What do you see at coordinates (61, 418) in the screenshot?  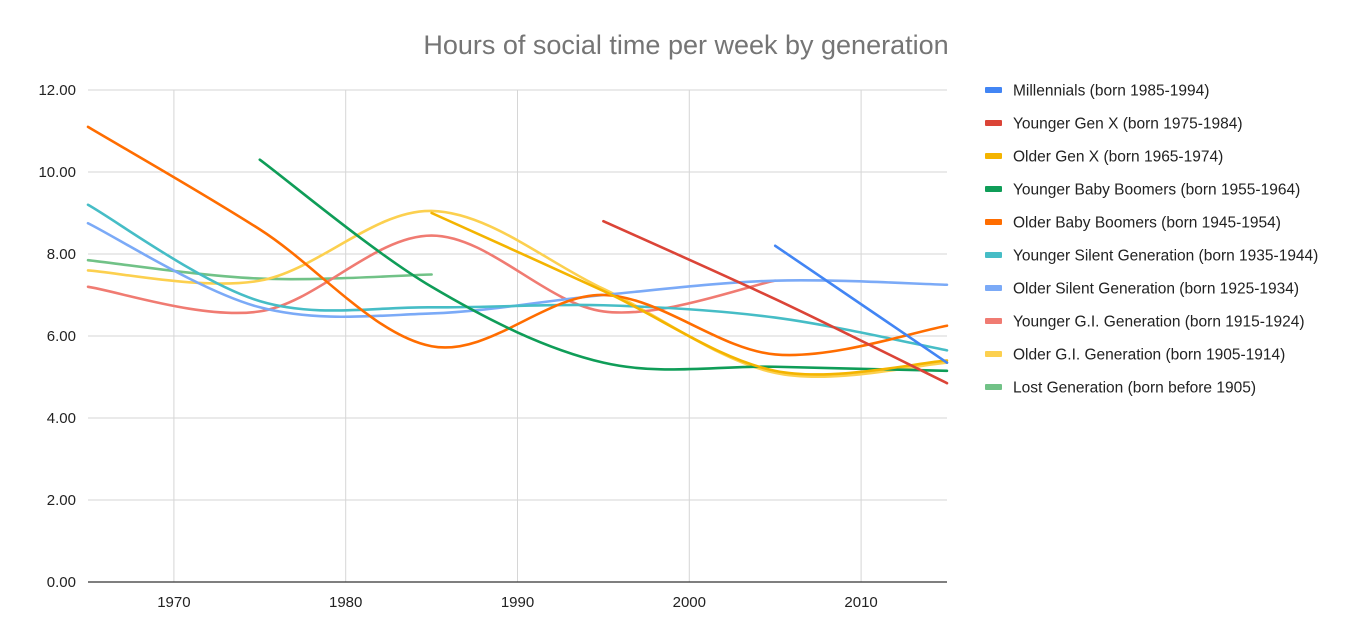 I see `y-tick-label: 4.00` at bounding box center [61, 418].